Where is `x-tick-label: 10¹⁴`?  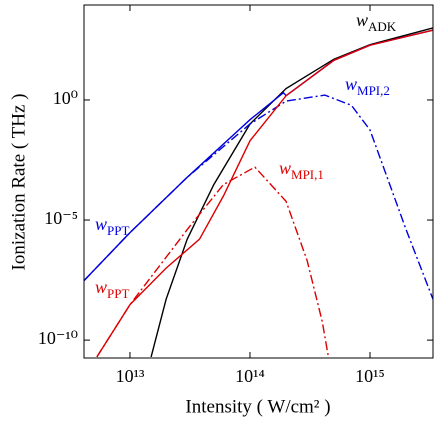
x-tick-label: 10¹⁴ is located at coordinates (250, 376).